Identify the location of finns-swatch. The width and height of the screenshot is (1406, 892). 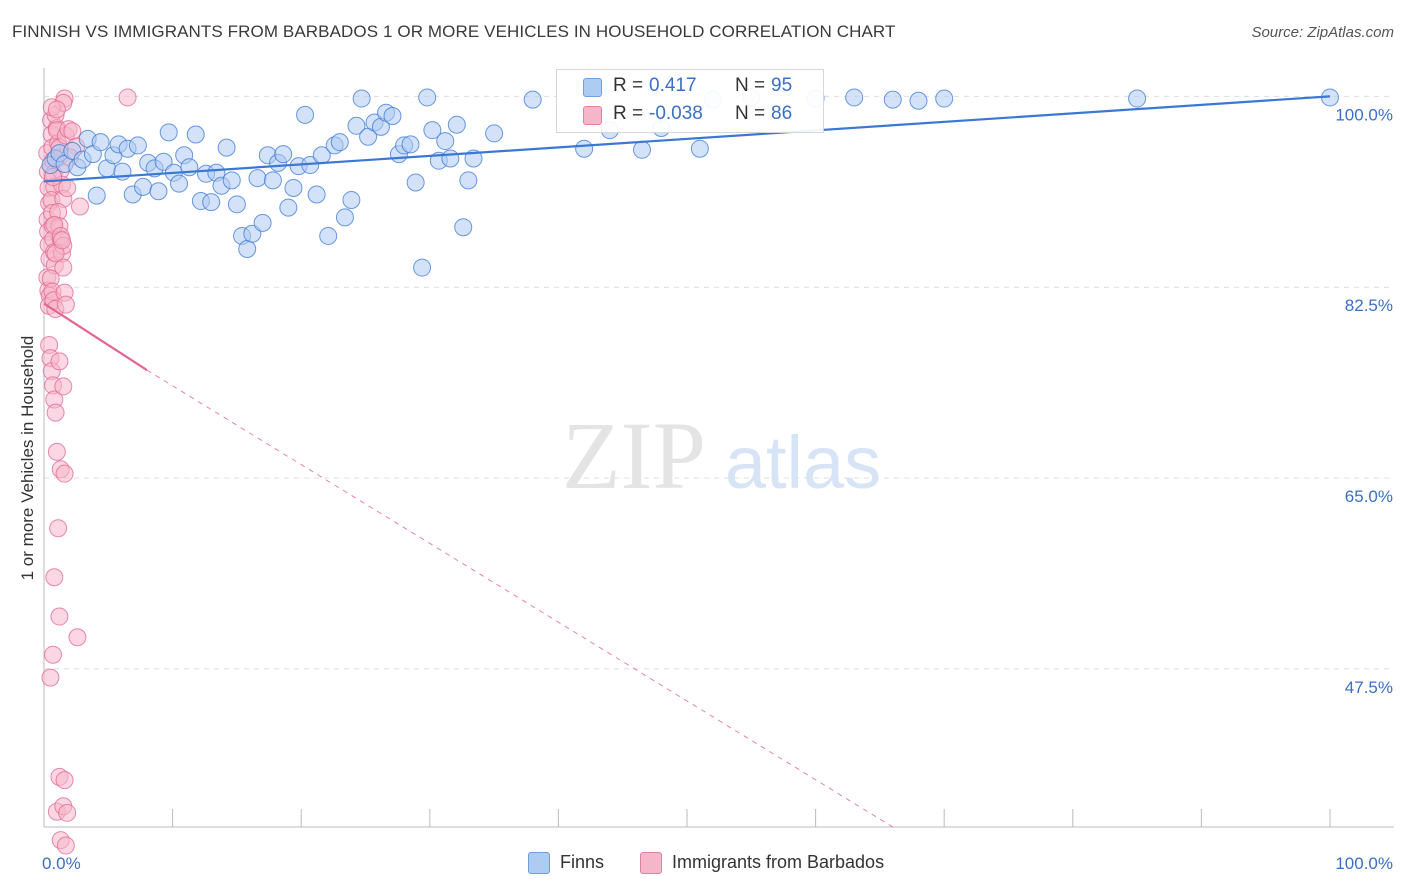
(592, 87).